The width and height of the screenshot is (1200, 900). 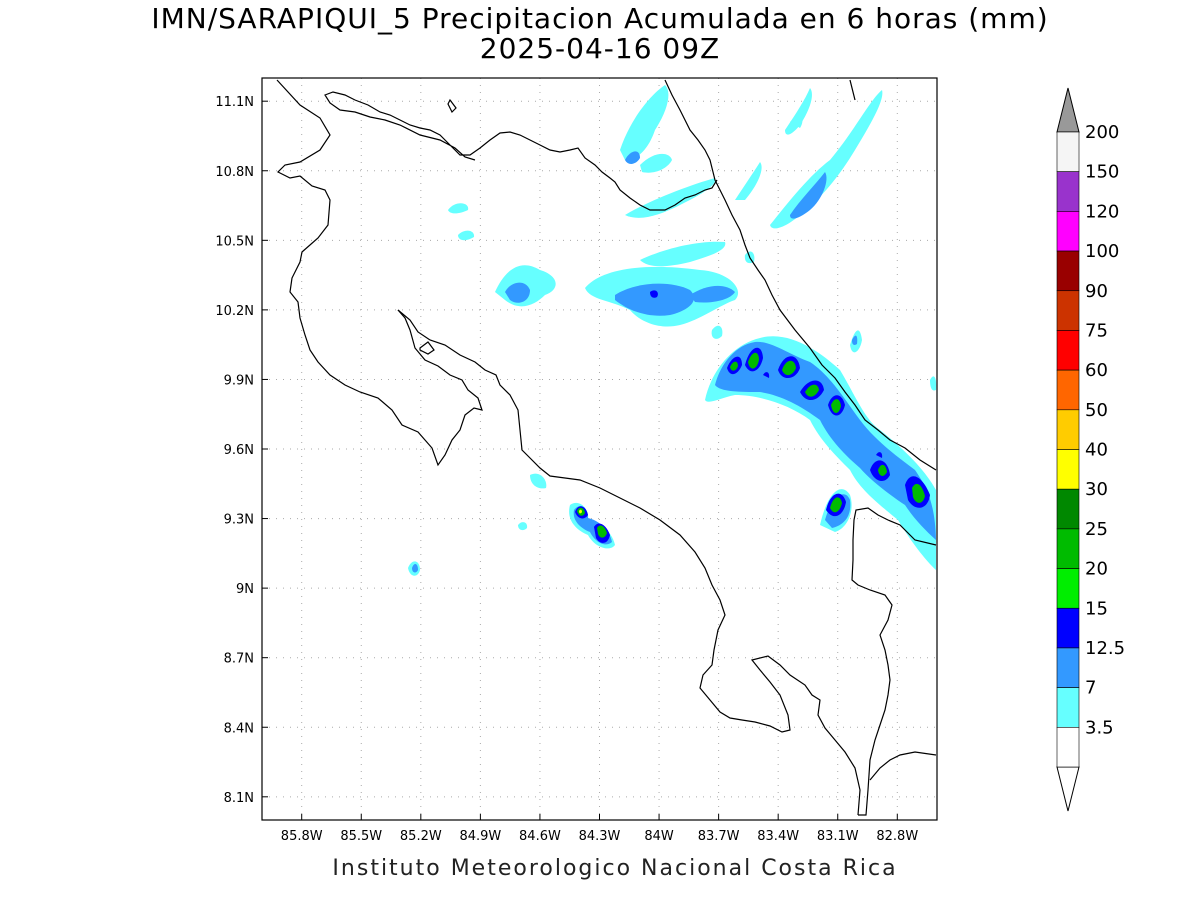 What do you see at coordinates (361, 836) in the screenshot?
I see `x-tick-label: 85.5W` at bounding box center [361, 836].